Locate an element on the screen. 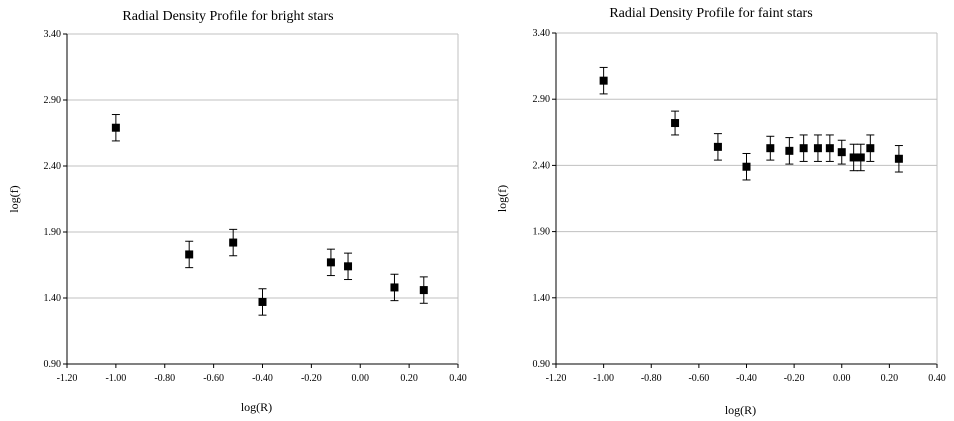  chart-title: Radial Density Profile for bright stars is located at coordinates (227, 16).